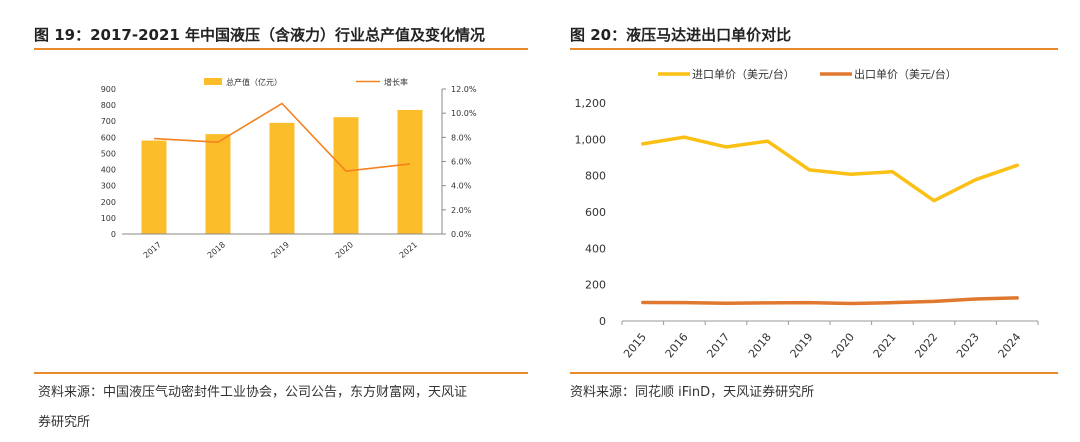 The width and height of the screenshot is (1080, 442). I want to click on y-tick-label: 300, so click(108, 186).